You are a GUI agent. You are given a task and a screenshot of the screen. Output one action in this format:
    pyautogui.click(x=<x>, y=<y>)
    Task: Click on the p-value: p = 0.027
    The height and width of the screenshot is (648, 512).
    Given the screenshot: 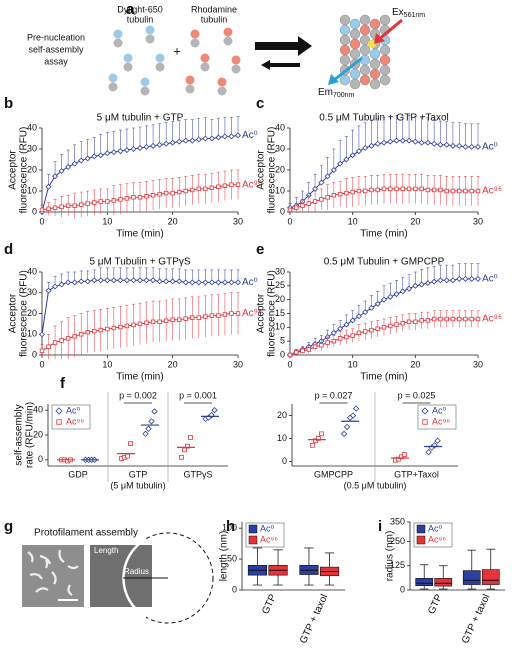 What is the action you would take?
    pyautogui.click(x=334, y=395)
    